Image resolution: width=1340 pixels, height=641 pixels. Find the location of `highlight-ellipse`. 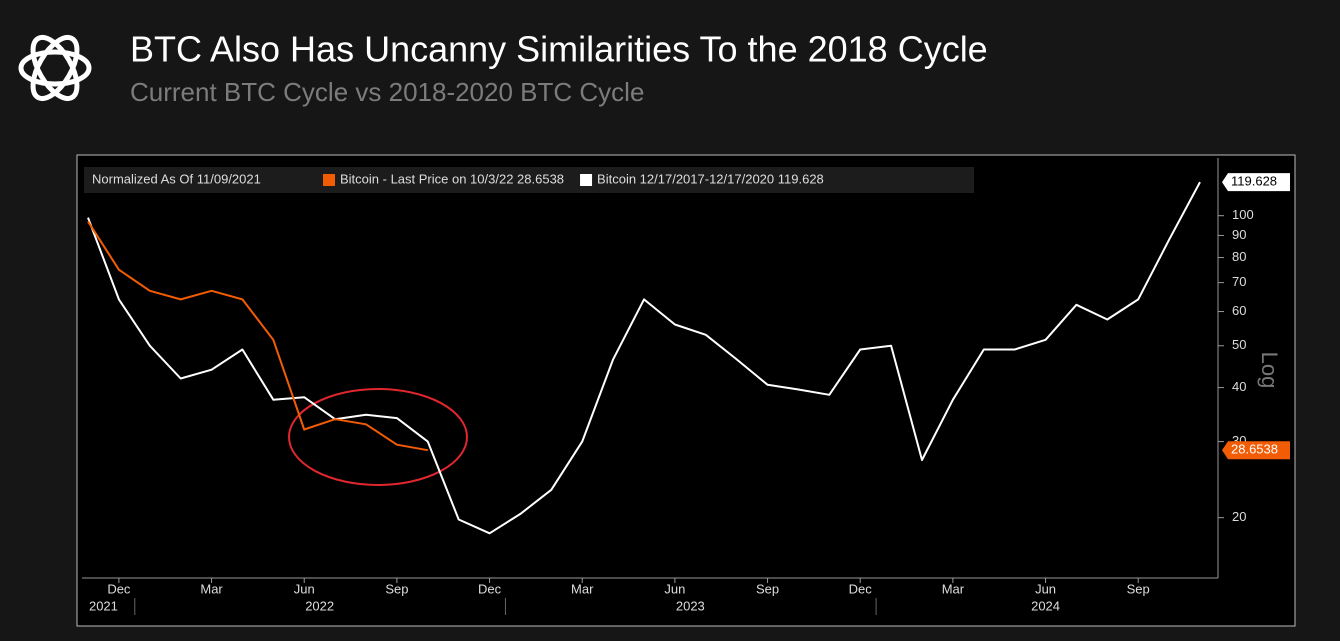

highlight-ellipse is located at coordinates (378, 437).